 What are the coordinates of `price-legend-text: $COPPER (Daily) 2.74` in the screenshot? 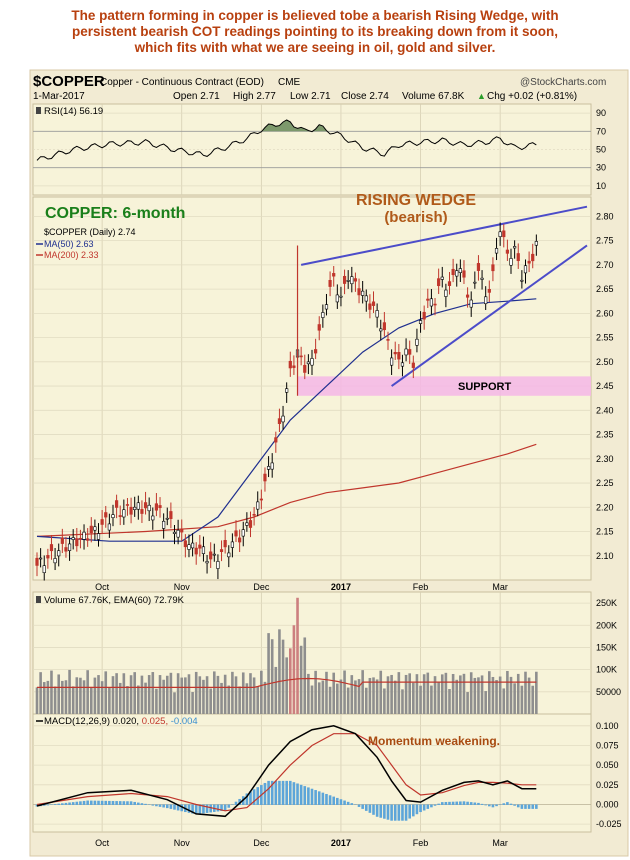 It's located at (90, 232).